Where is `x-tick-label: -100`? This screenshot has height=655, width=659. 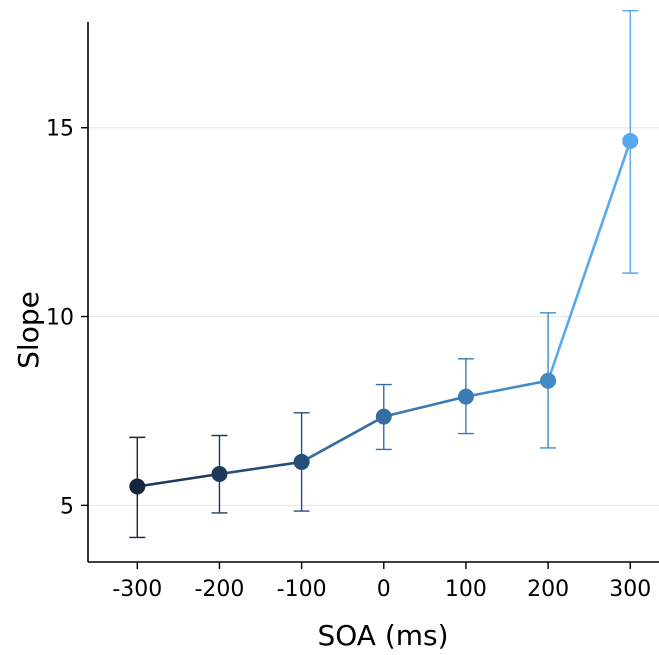 x-tick-label: -100 is located at coordinates (302, 589).